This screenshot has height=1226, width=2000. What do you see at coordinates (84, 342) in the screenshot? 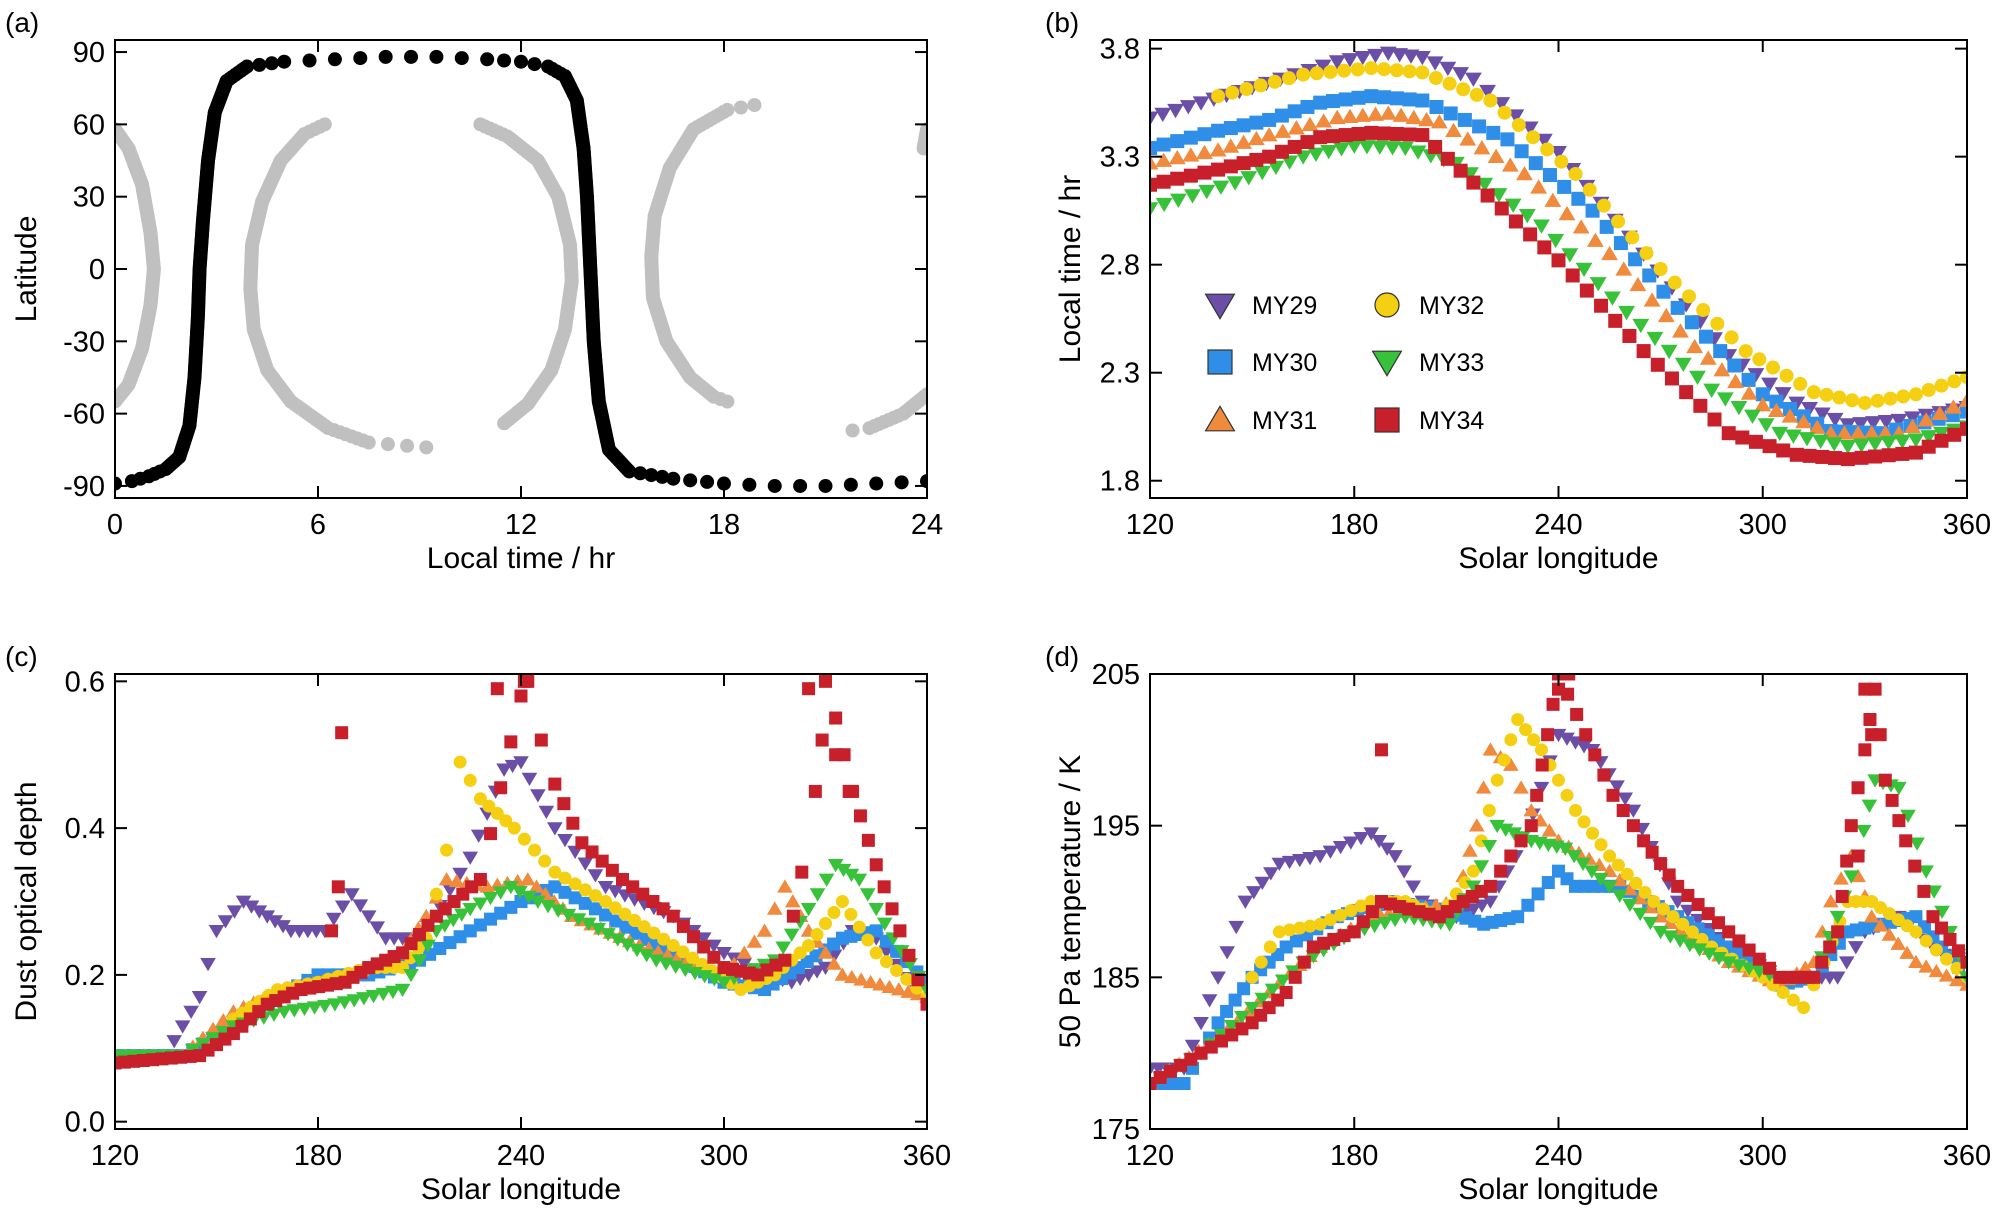
I see `y-tick-label: -30` at bounding box center [84, 342].